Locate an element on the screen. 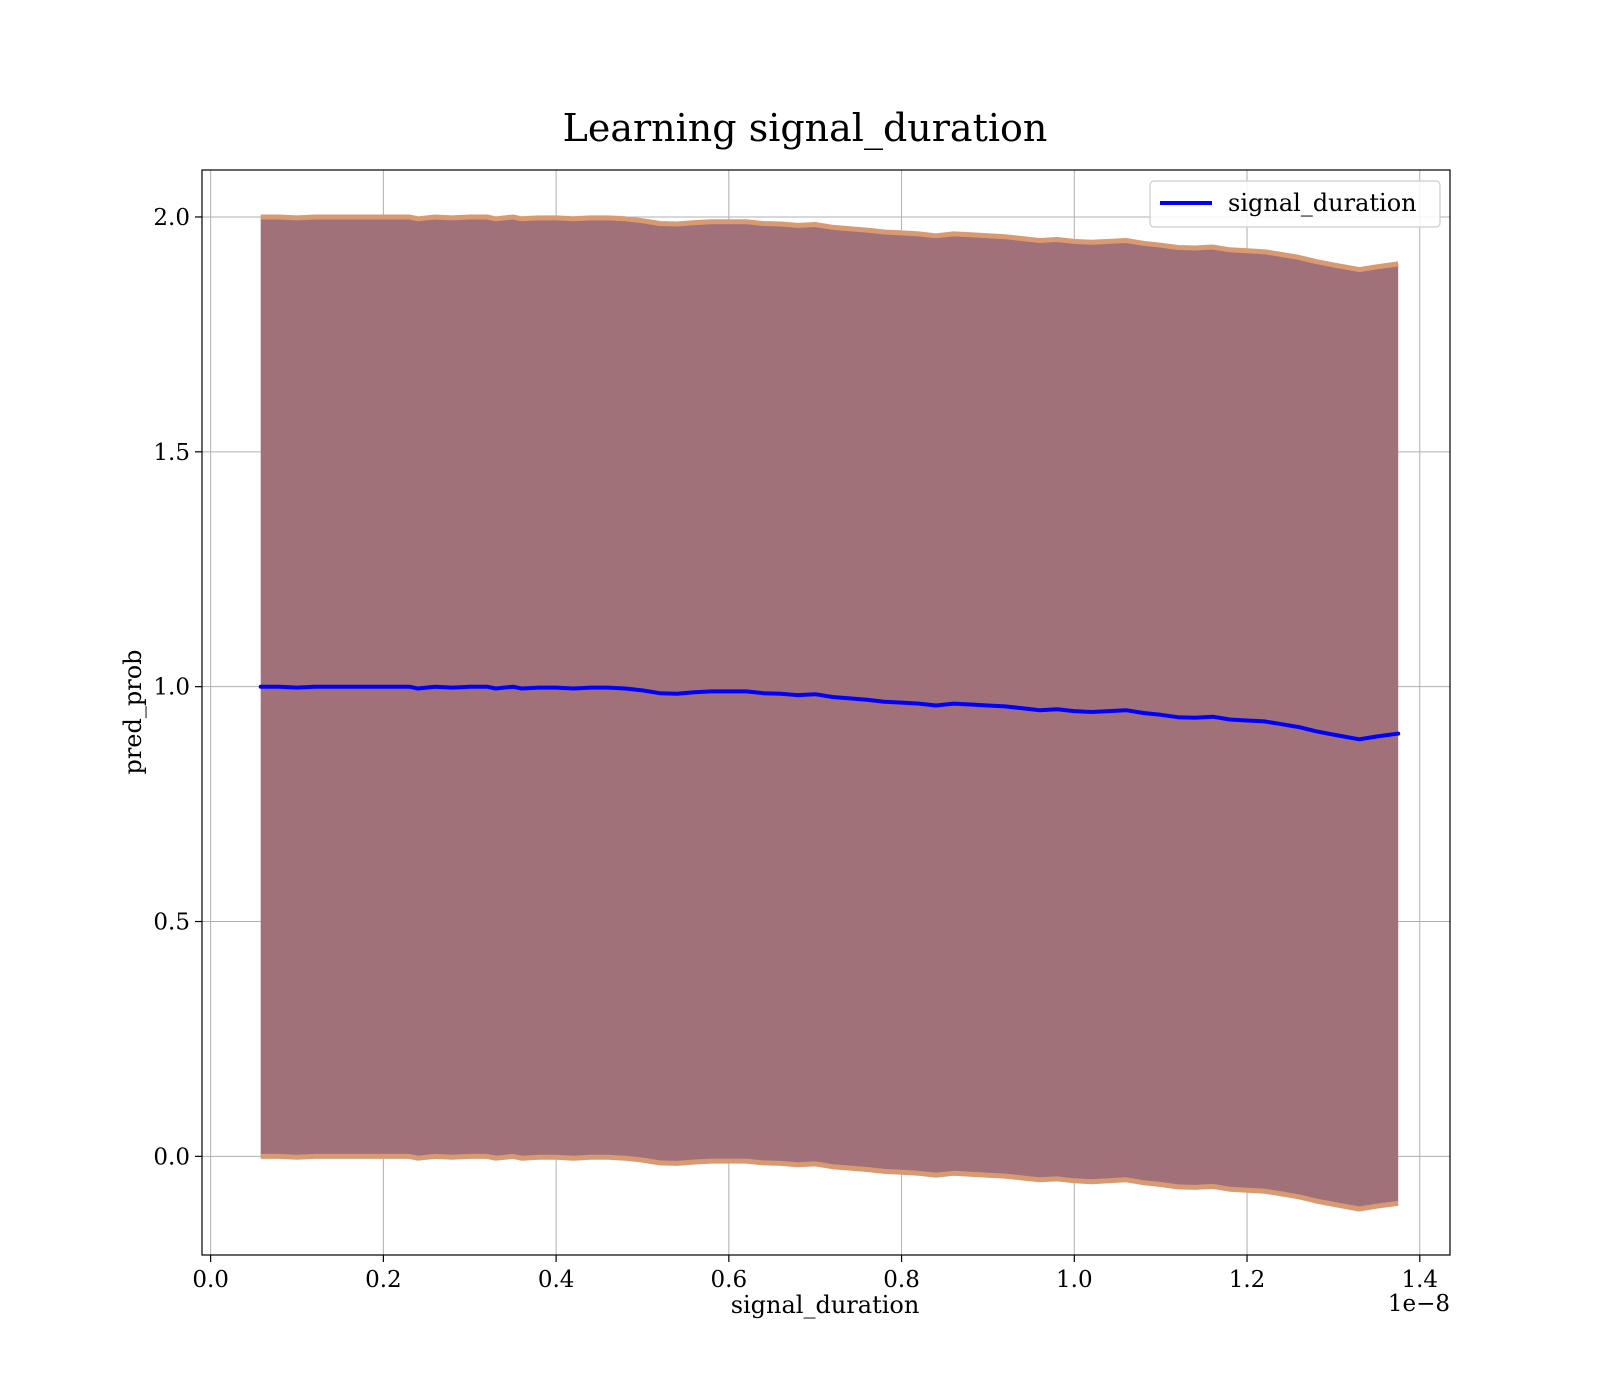  x-tick-label: 1.4 is located at coordinates (1419, 1280).